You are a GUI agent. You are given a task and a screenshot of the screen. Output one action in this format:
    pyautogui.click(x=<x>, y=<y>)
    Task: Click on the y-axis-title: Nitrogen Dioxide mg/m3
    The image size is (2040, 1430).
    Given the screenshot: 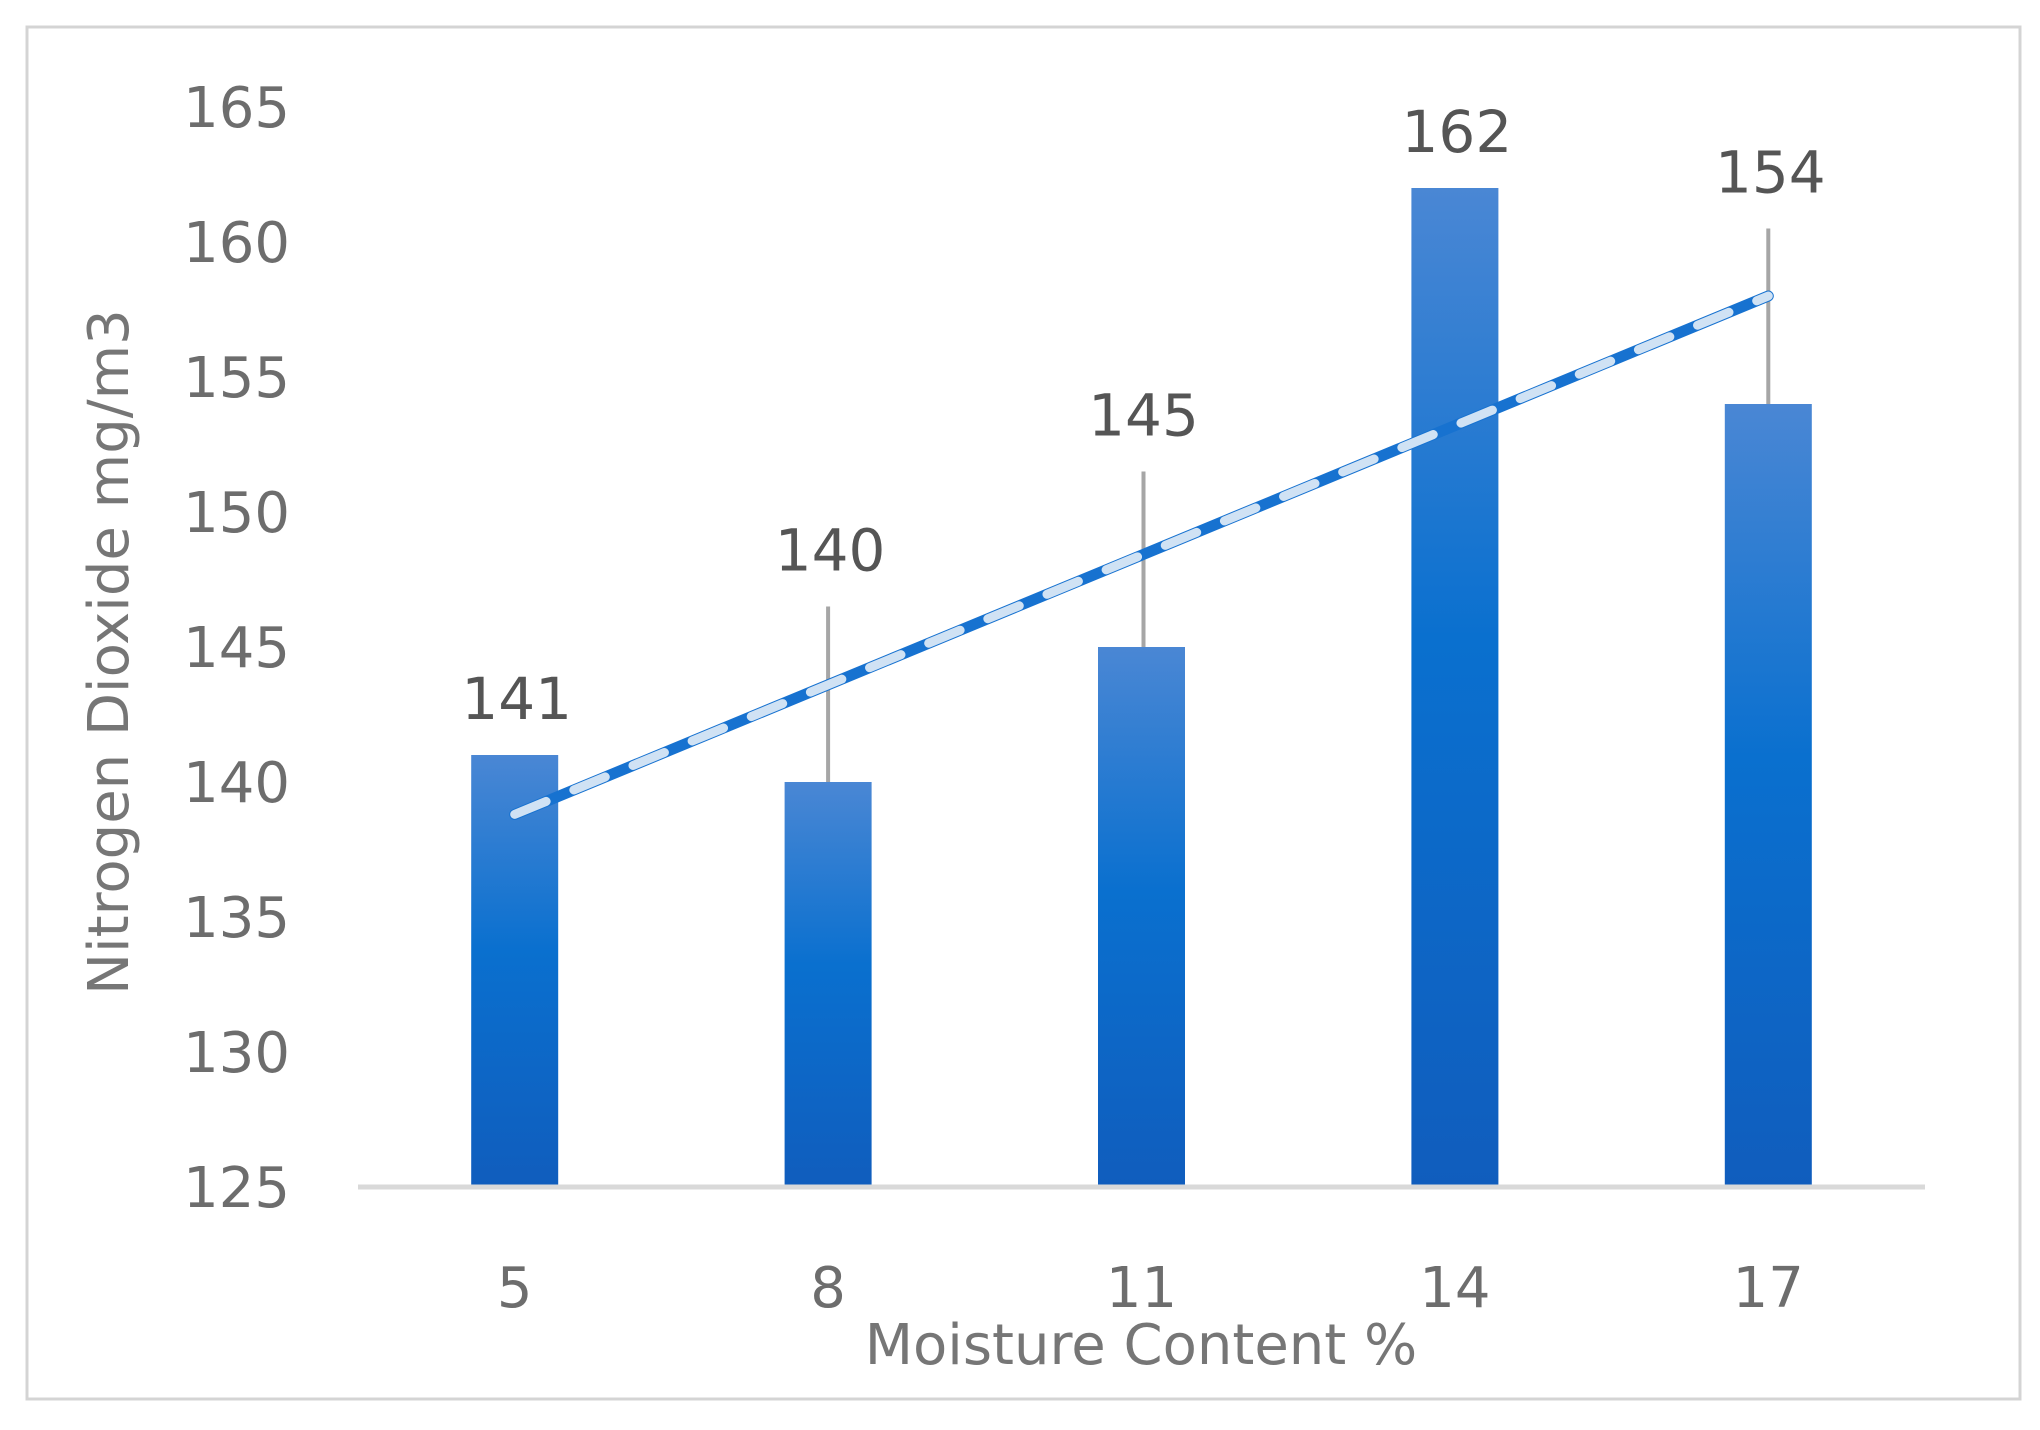 What is the action you would take?
    pyautogui.click(x=109, y=652)
    